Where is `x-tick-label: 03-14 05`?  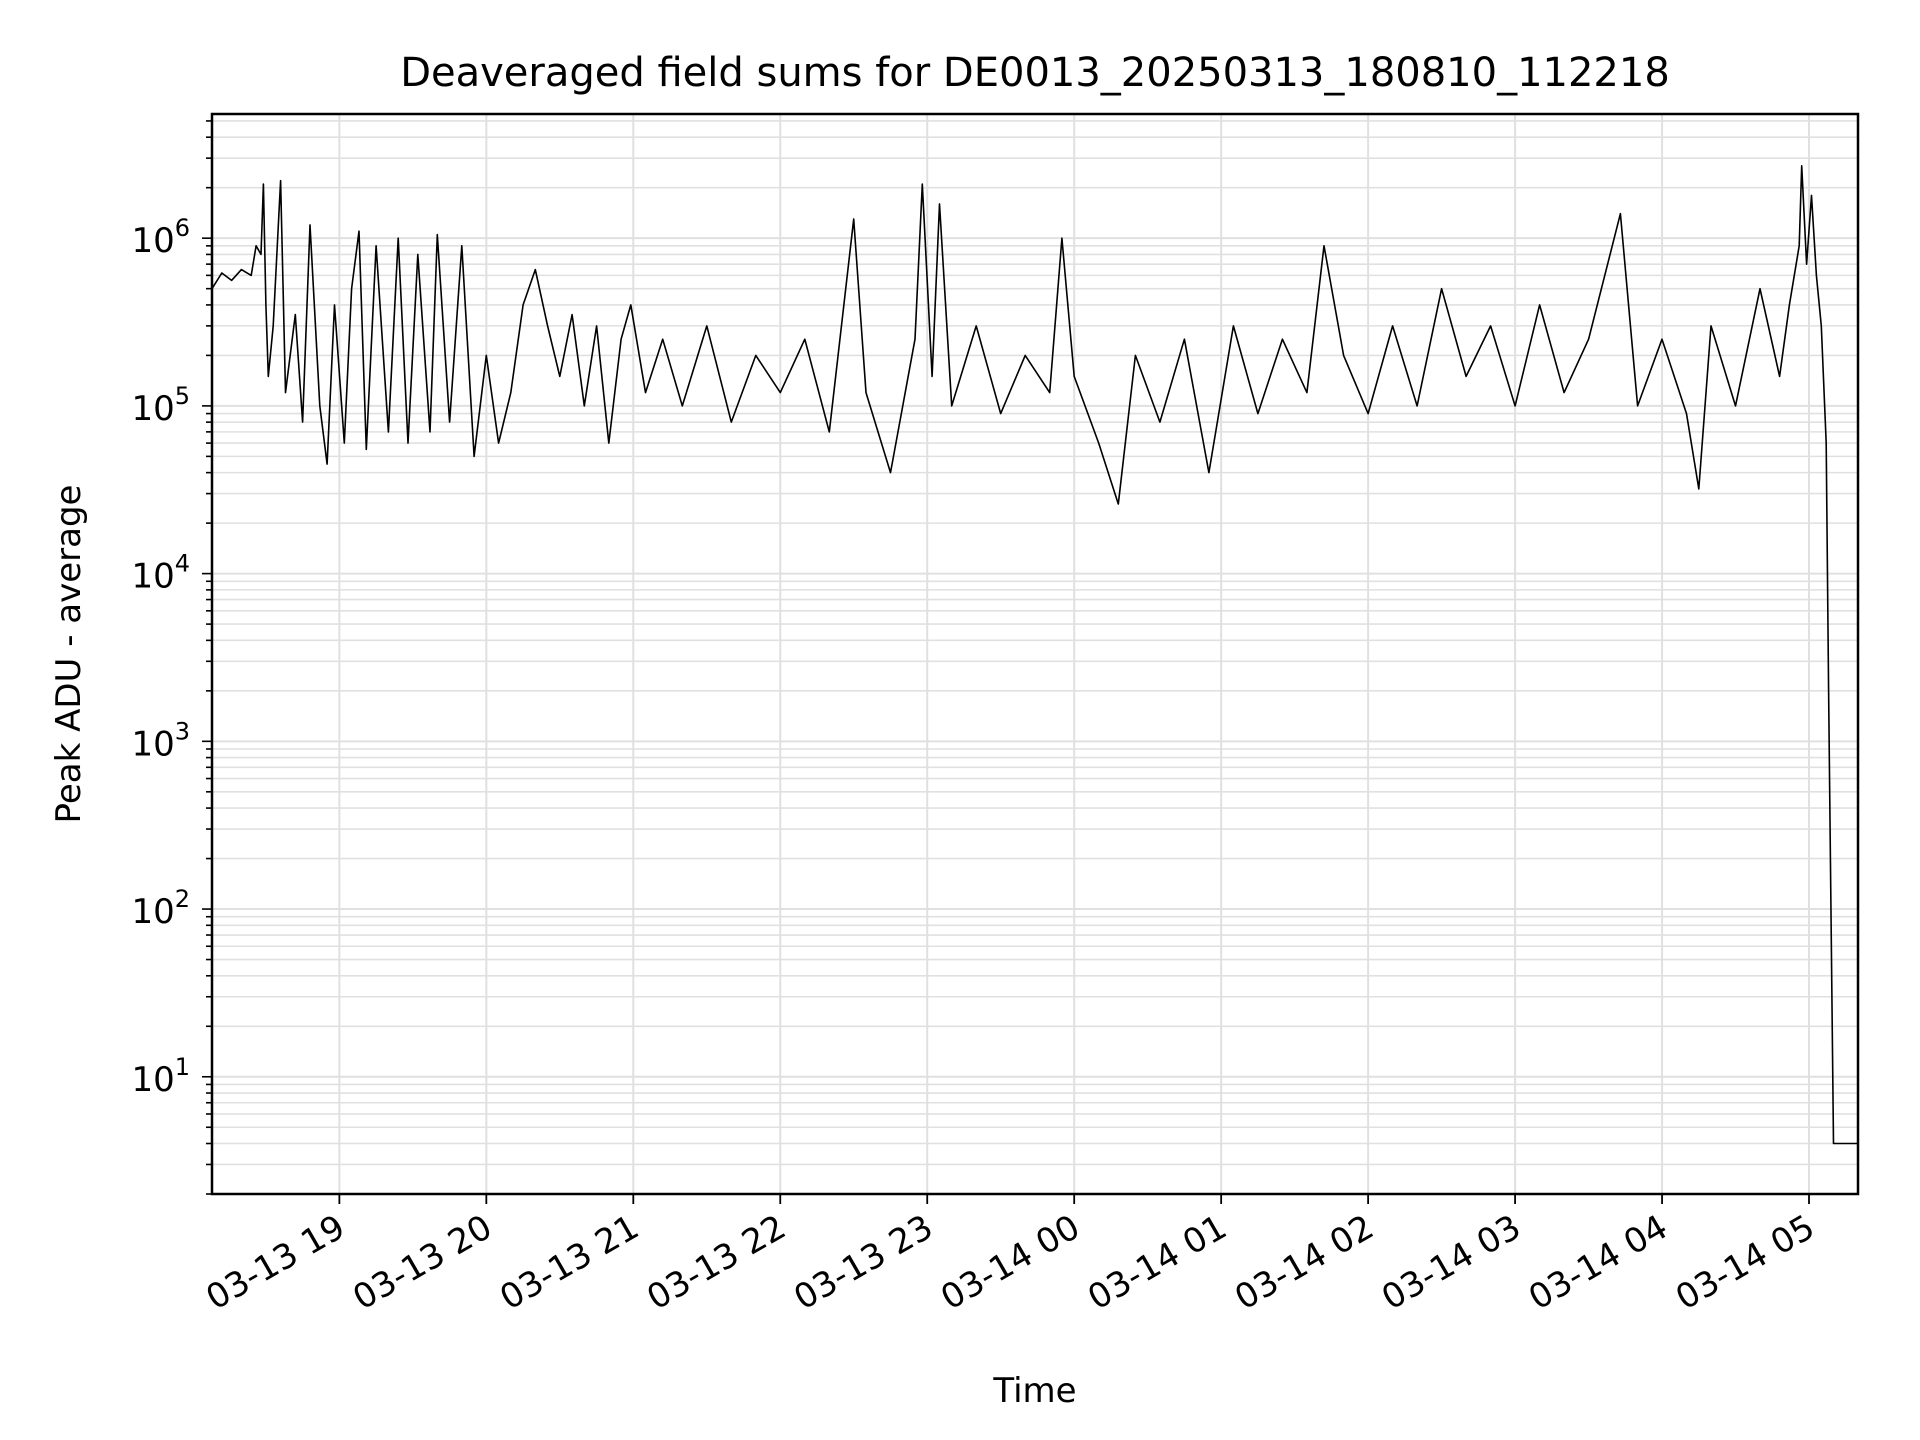 x-tick-label: 03-14 05 is located at coordinates (1745, 1262).